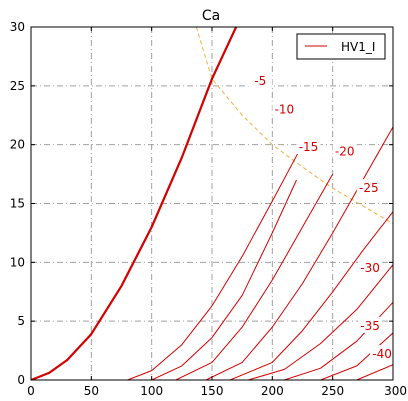 The width and height of the screenshot is (408, 401). Describe the element at coordinates (17, 27) in the screenshot. I see `y-tick-label: 30` at that location.